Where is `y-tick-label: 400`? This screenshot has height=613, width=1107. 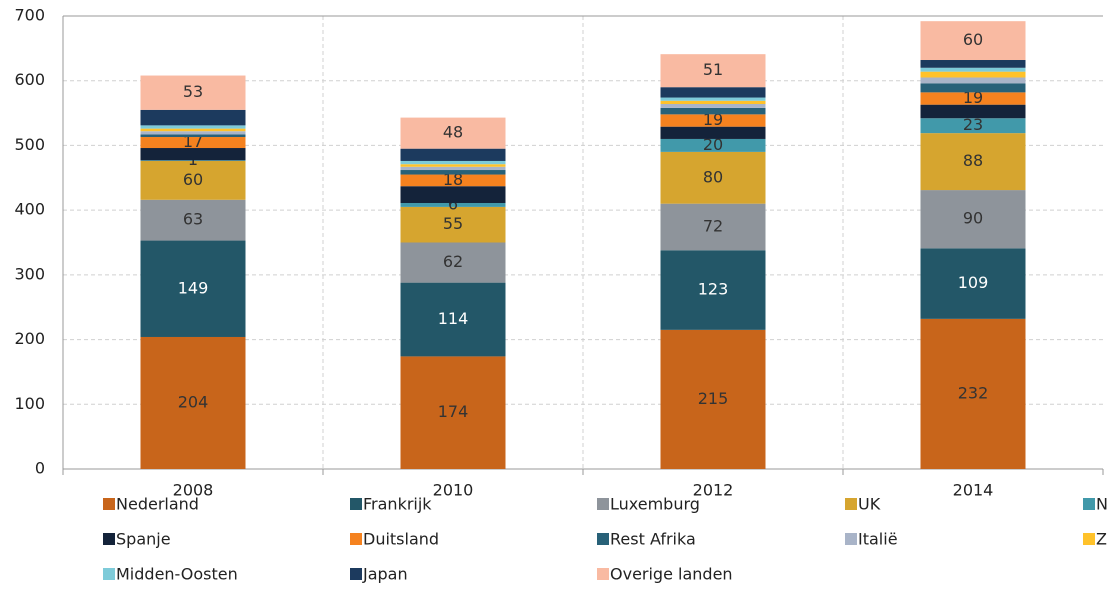
y-tick-label: 400 is located at coordinates (29, 209).